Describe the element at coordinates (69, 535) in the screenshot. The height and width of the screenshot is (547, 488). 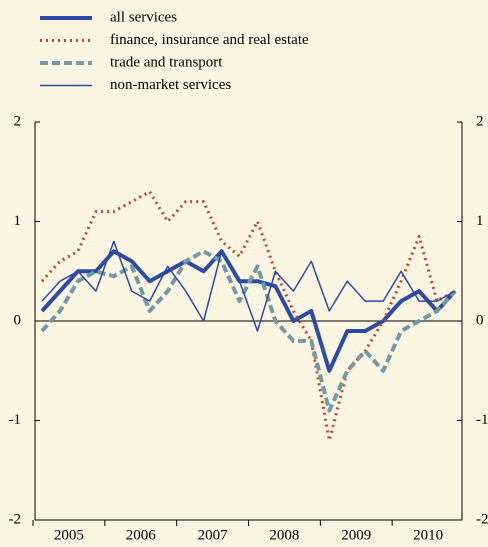
I see `x-tick-label: 2005` at that location.